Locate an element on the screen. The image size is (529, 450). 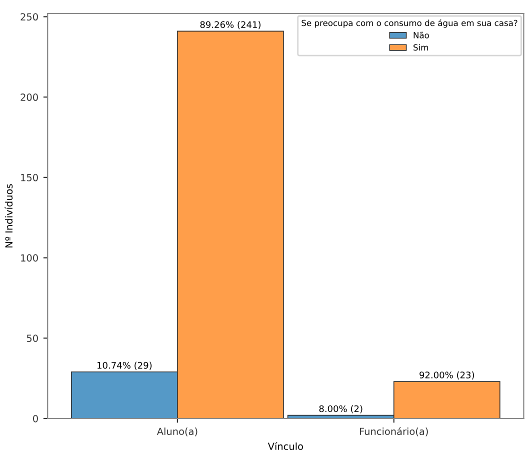
data-label: 10.74% (29) is located at coordinates (125, 366).